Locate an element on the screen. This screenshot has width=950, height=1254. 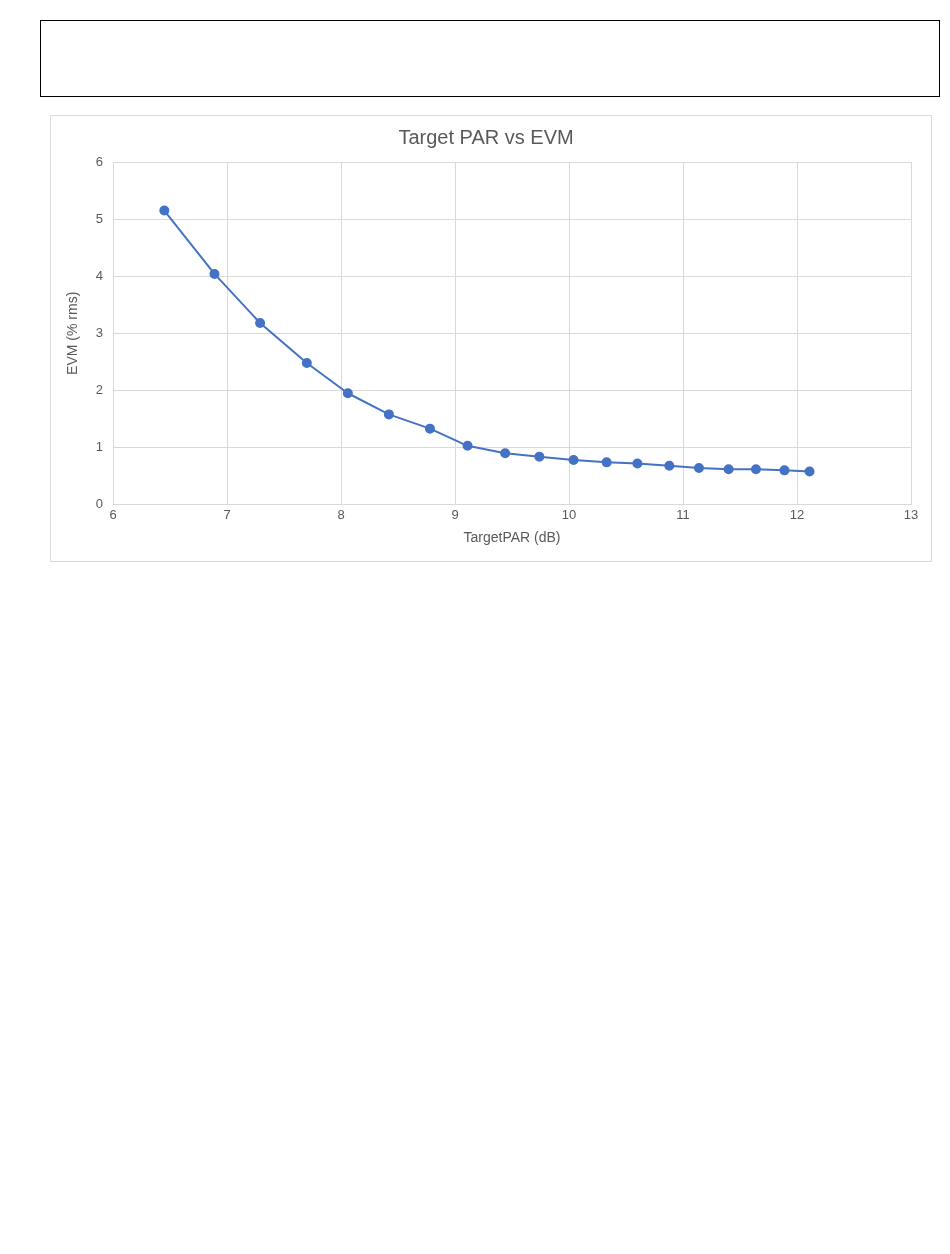
x-tick-label: 13 is located at coordinates (911, 514).